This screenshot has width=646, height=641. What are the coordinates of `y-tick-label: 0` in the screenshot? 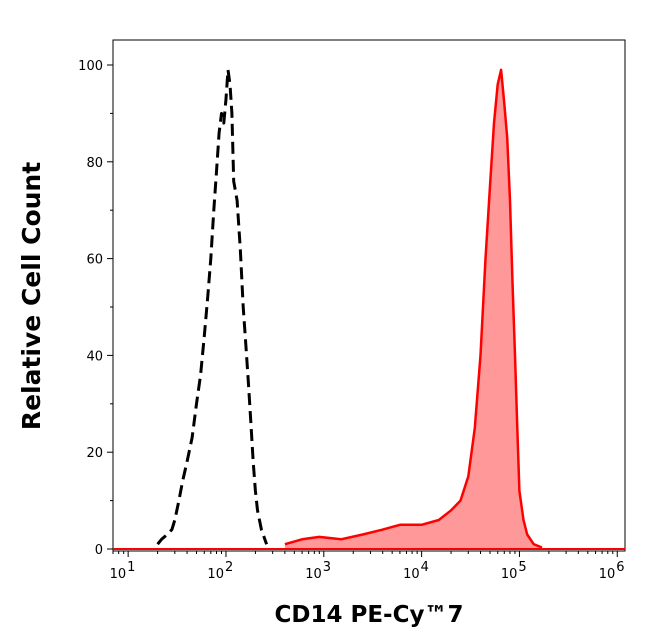 It's located at (99, 550).